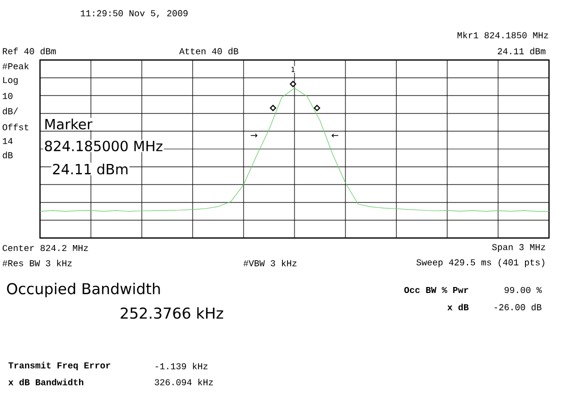 This screenshot has height=394, width=562. I want to click on annotation: →, so click(254, 136).